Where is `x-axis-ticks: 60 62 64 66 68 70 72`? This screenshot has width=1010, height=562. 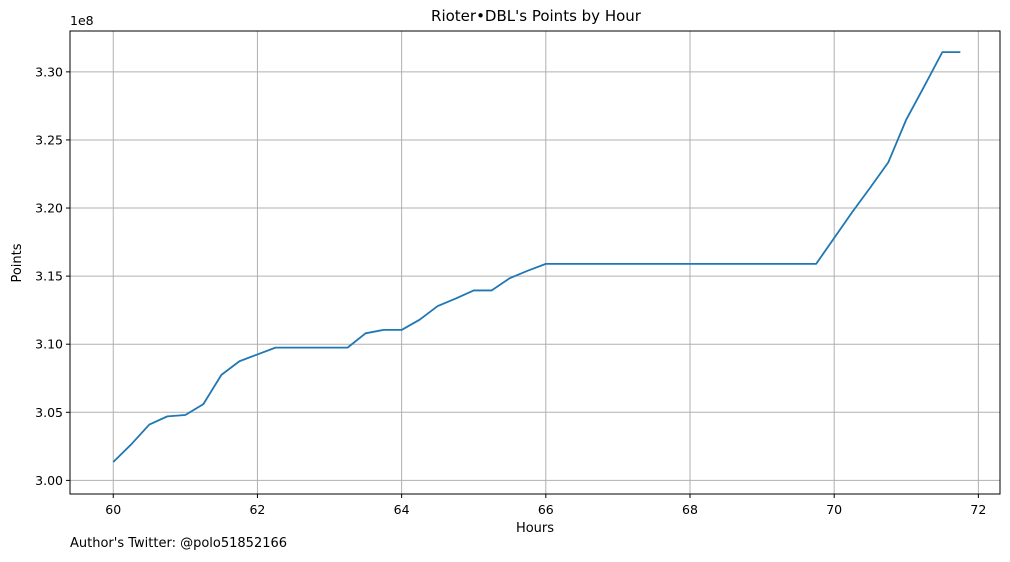
x-axis-ticks: 60 62 64 66 68 70 72 is located at coordinates (545, 505).